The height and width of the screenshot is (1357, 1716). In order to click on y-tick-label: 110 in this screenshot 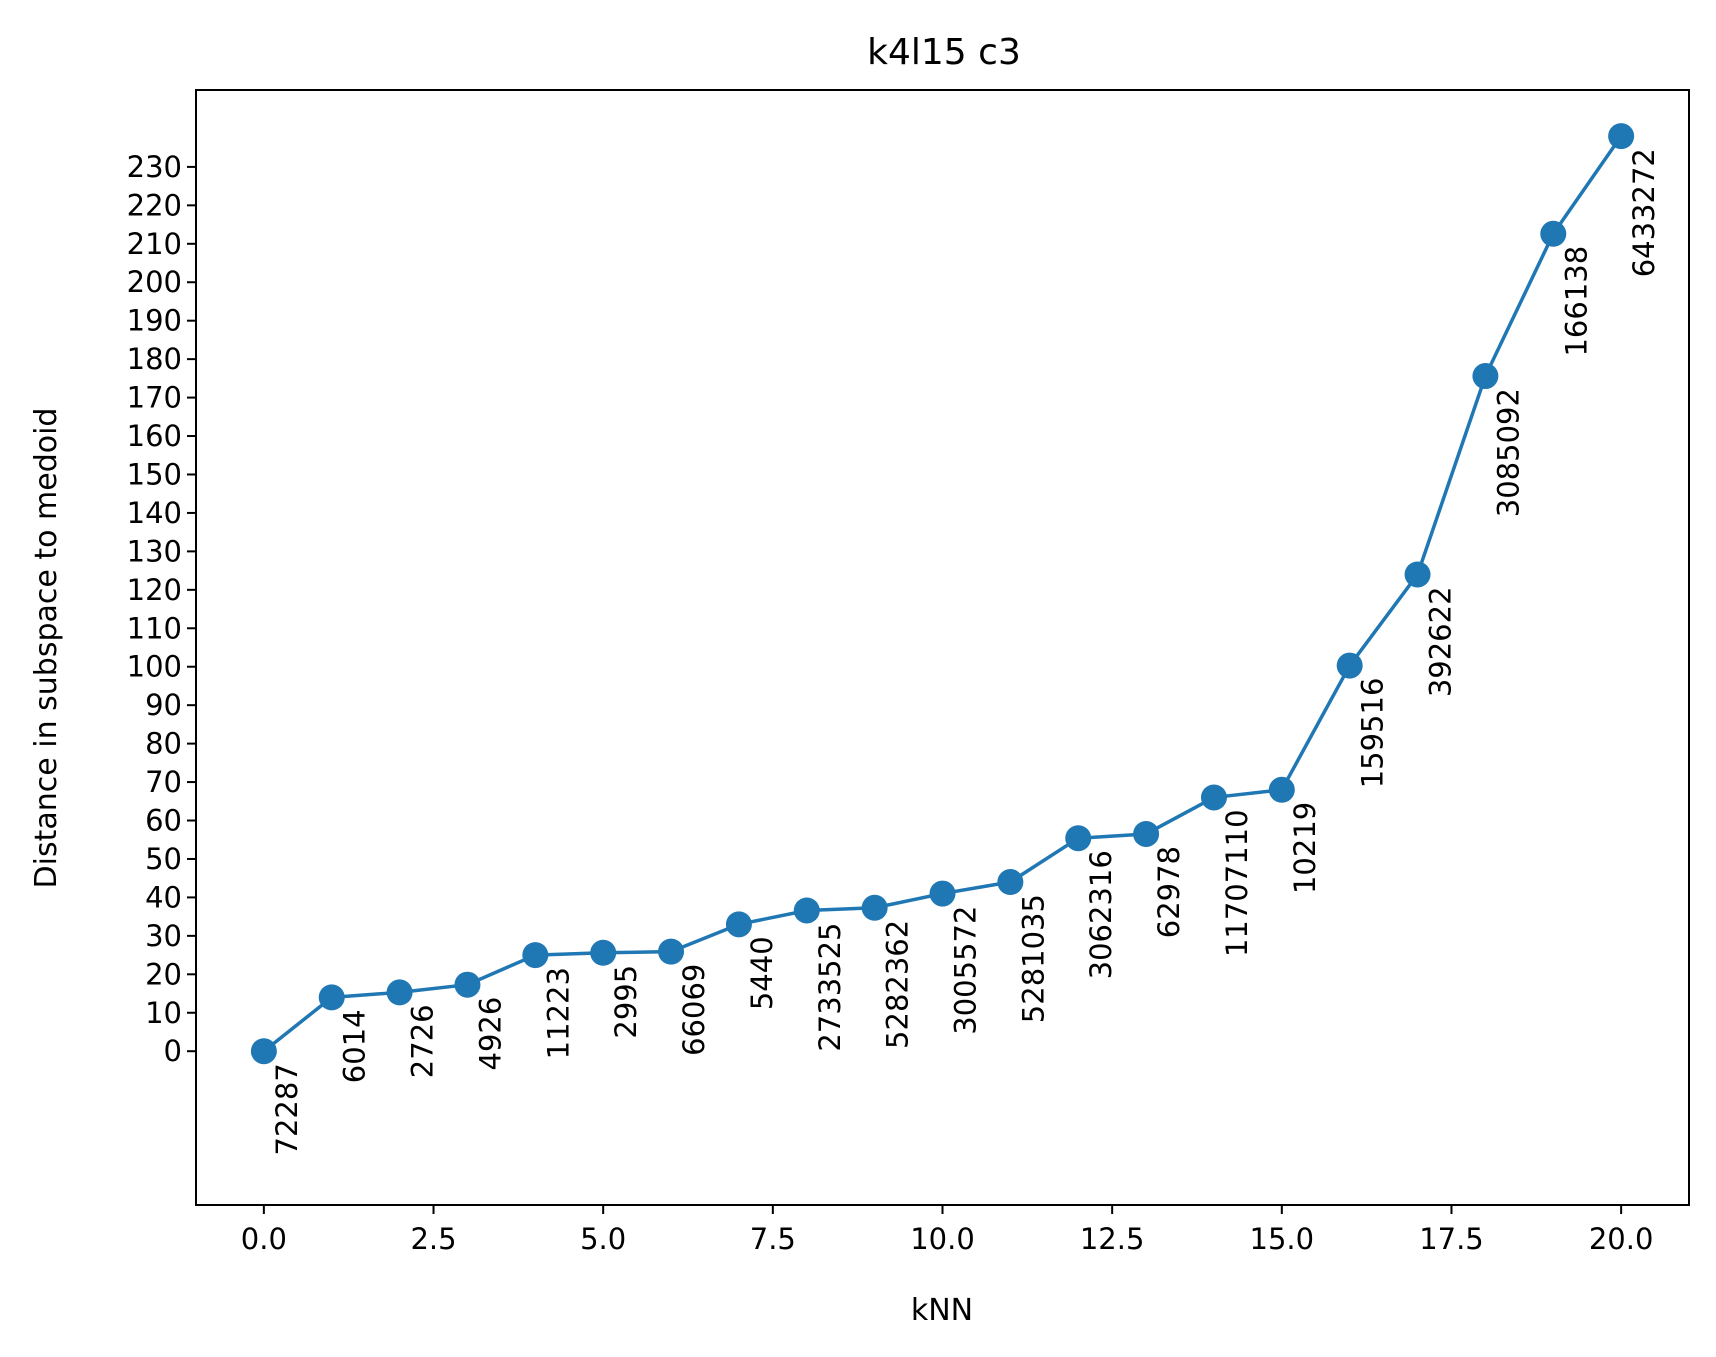, I will do `click(154, 628)`.